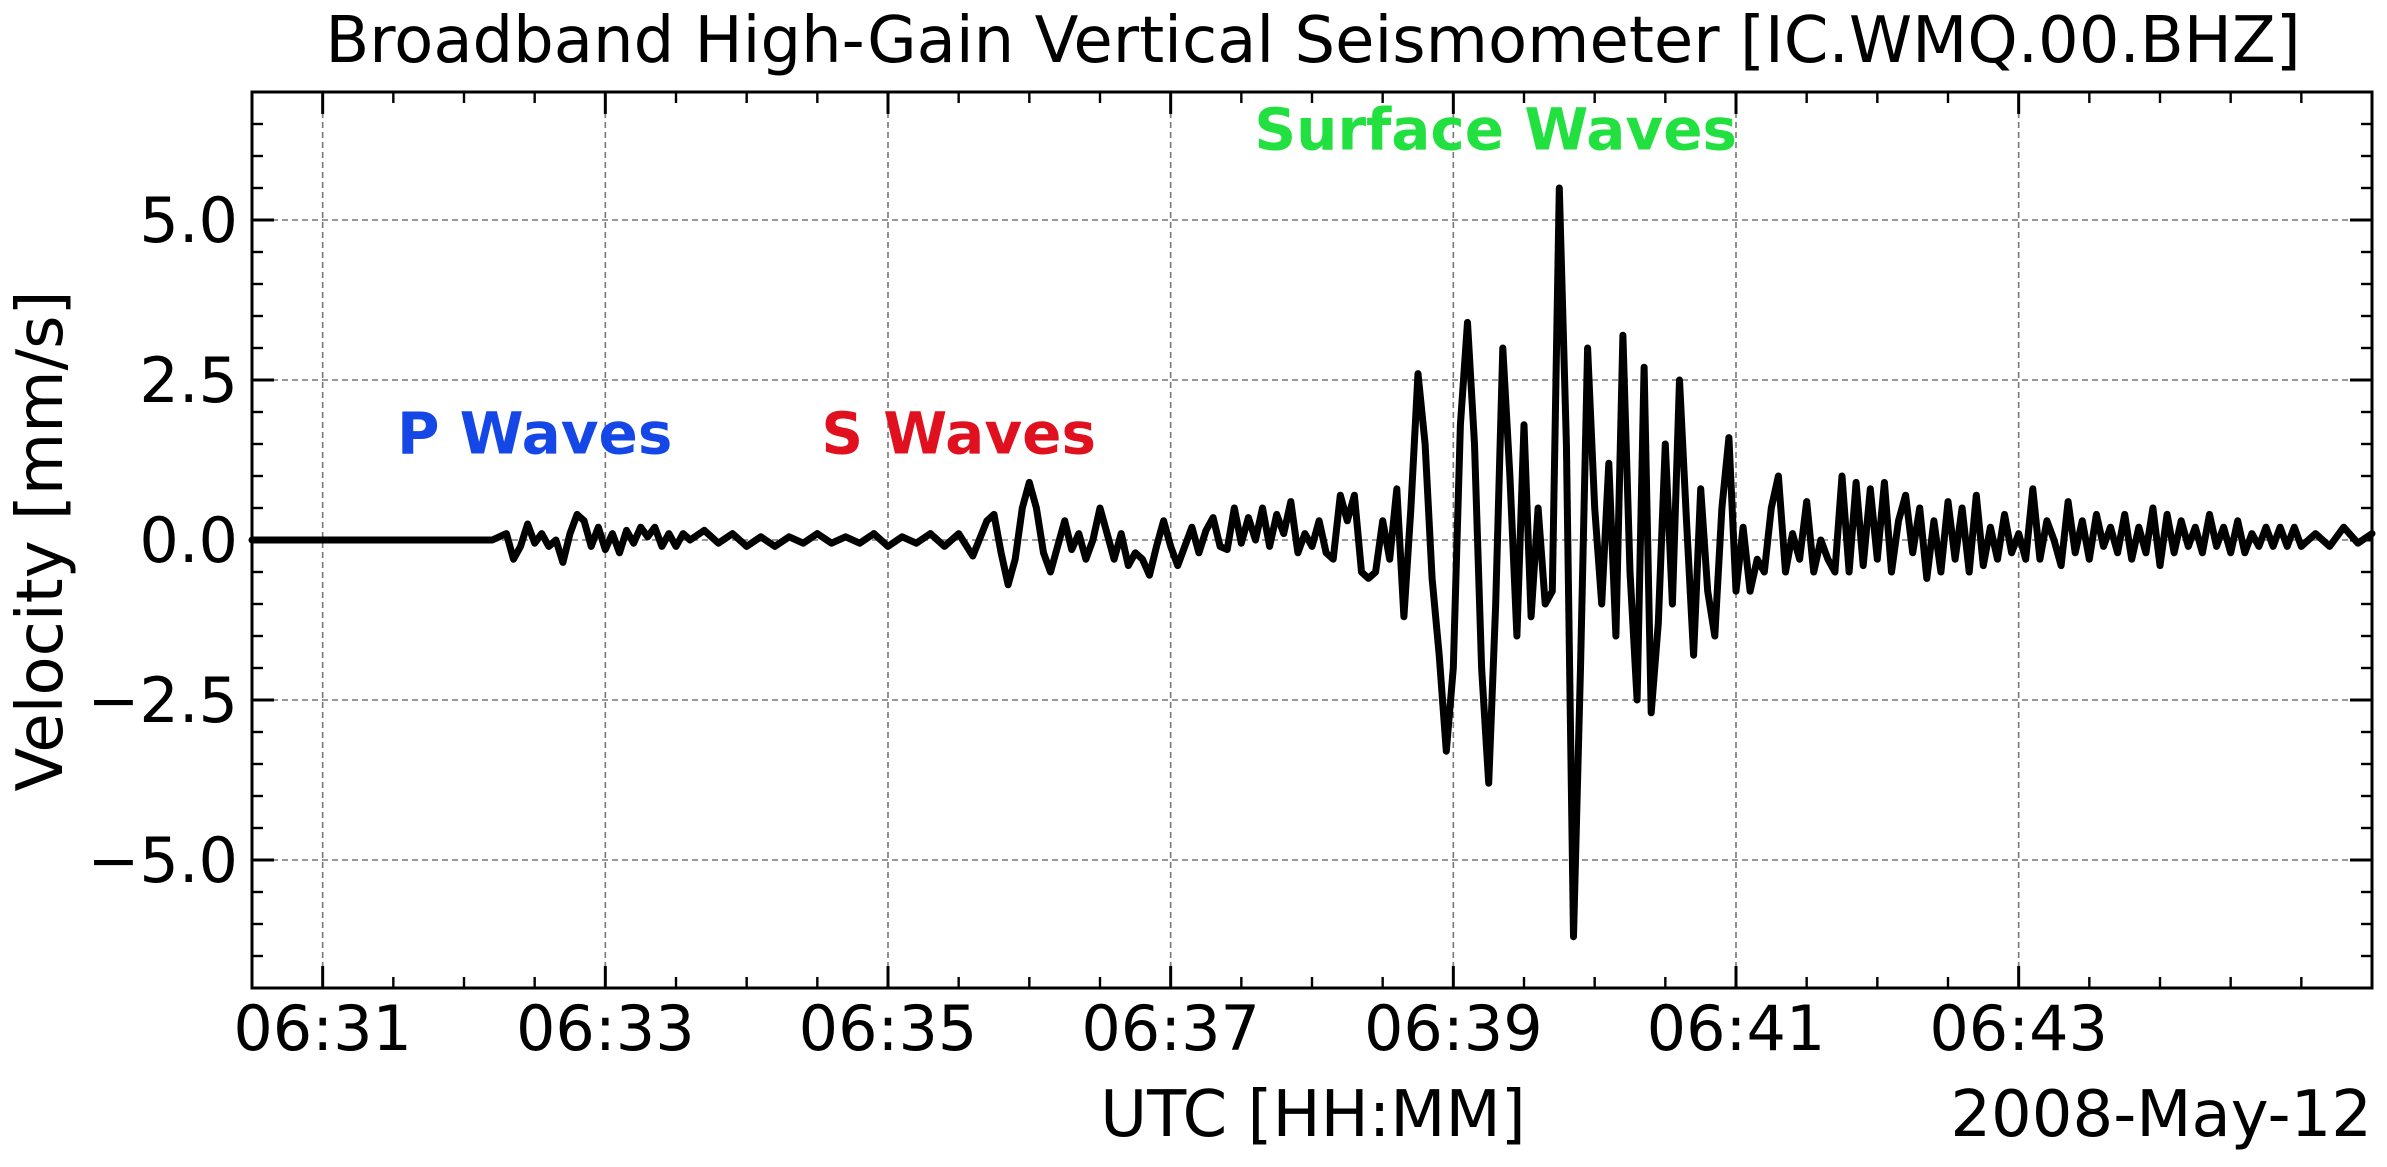  I want to click on x-tick-label: 06:33, so click(605, 1028).